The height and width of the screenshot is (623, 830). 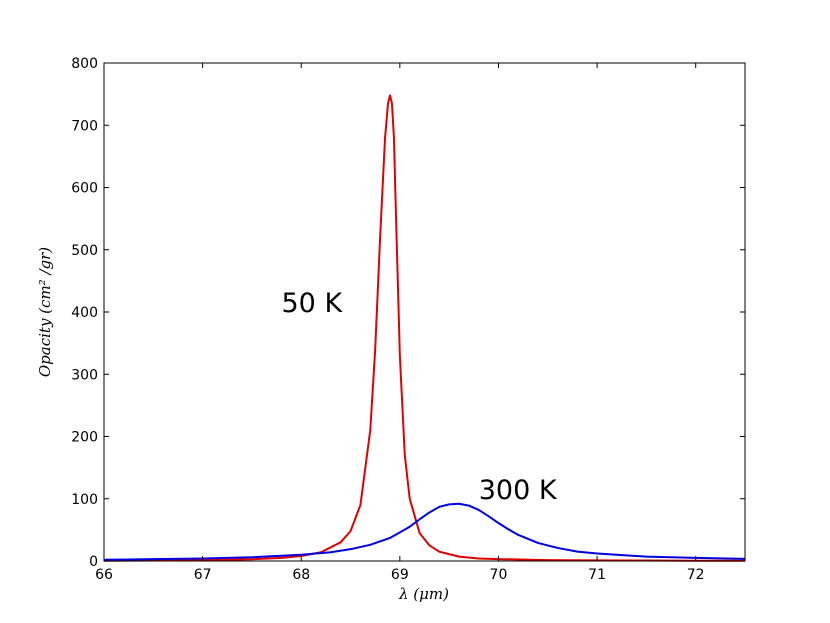 I want to click on y-tick-label: 600, so click(x=84, y=189).